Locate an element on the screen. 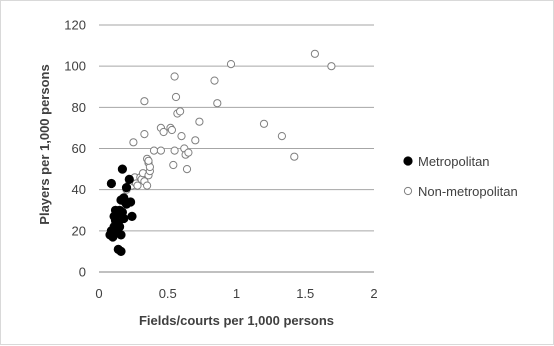 The height and width of the screenshot is (346, 554). y-axis-title: Players per 1,000 persons is located at coordinates (44, 144).